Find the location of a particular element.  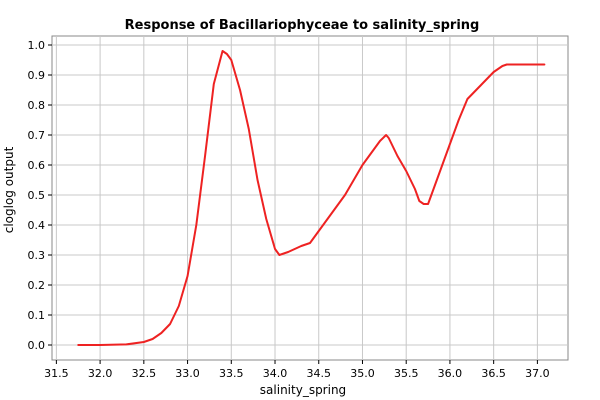

x-tick-label: 33.0 is located at coordinates (187, 373).